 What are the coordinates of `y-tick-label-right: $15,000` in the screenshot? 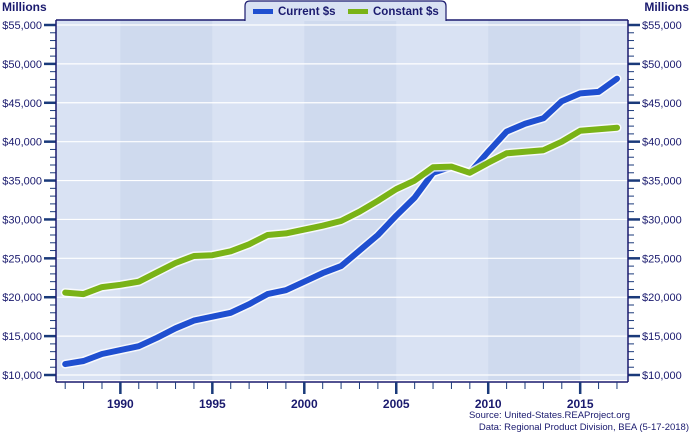 It's located at (662, 337).